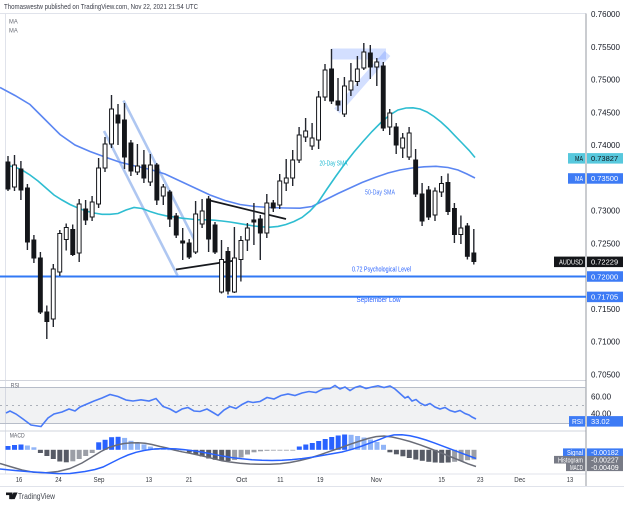 The image size is (624, 505). Describe the element at coordinates (376, 479) in the screenshot. I see `svg-text: Nov` at that location.